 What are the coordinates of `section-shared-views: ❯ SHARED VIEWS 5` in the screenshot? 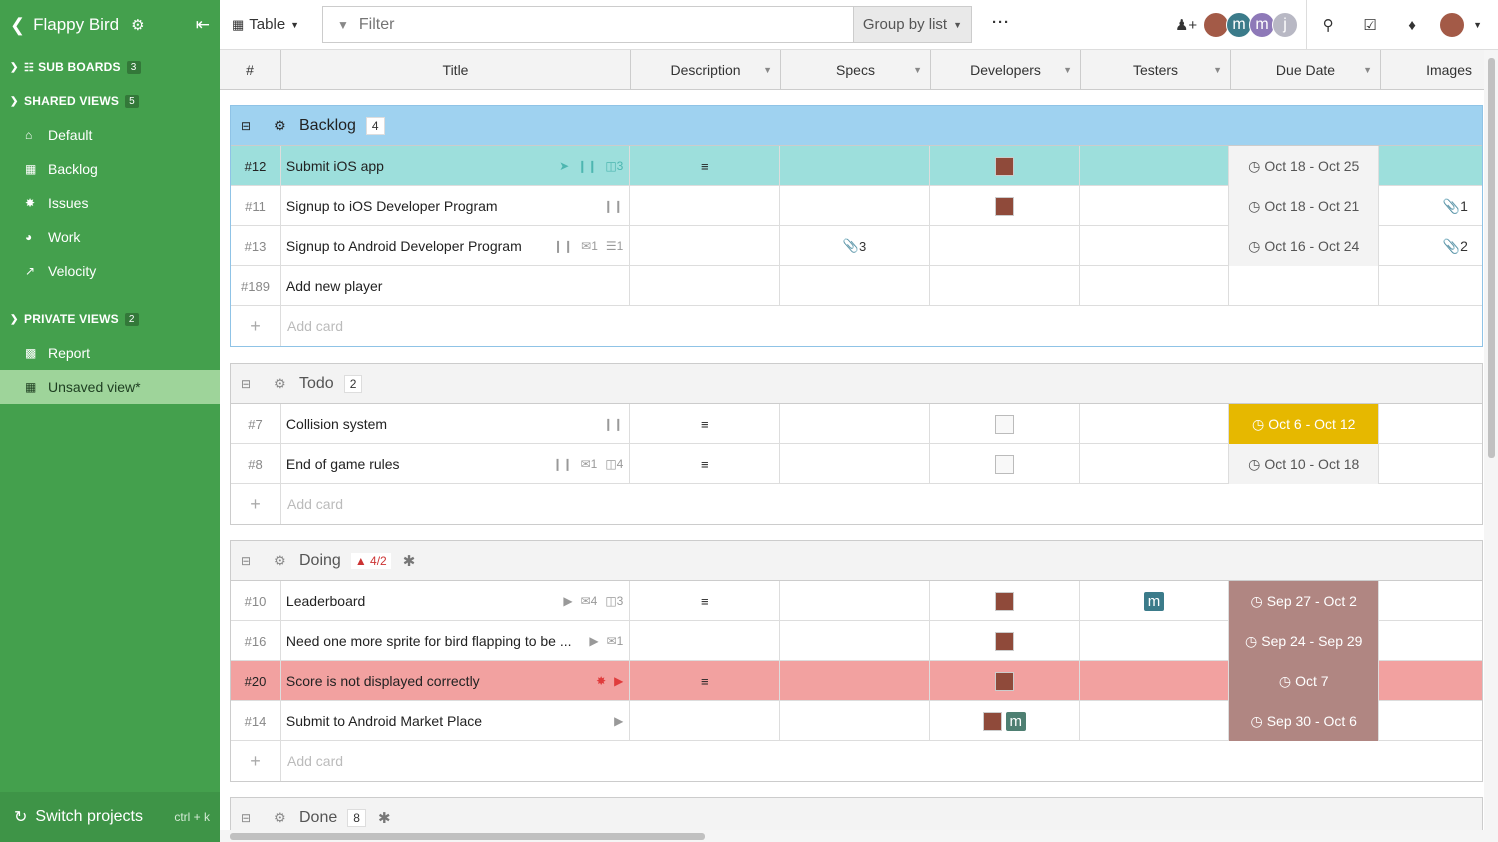 It's located at (110, 101).